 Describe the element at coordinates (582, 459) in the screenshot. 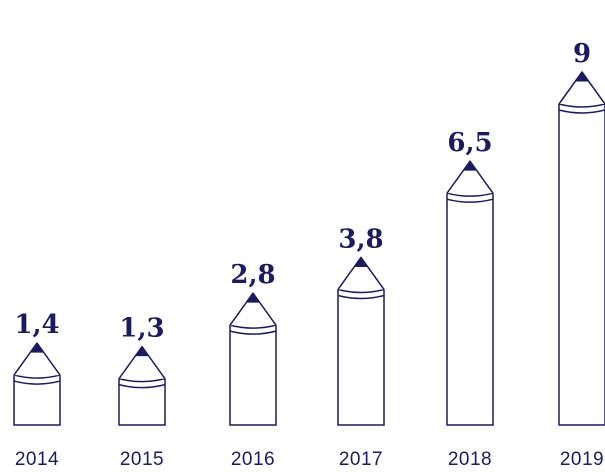

I see `x-tick-label: 2019` at that location.